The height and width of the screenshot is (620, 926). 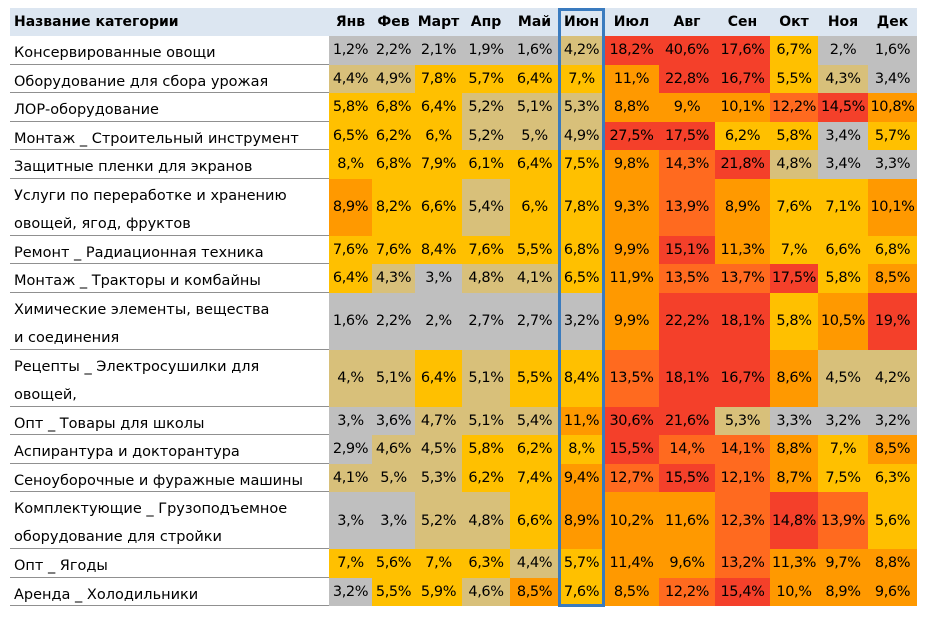 I want to click on heatmap-cell: 12,2%, so click(x=687, y=591).